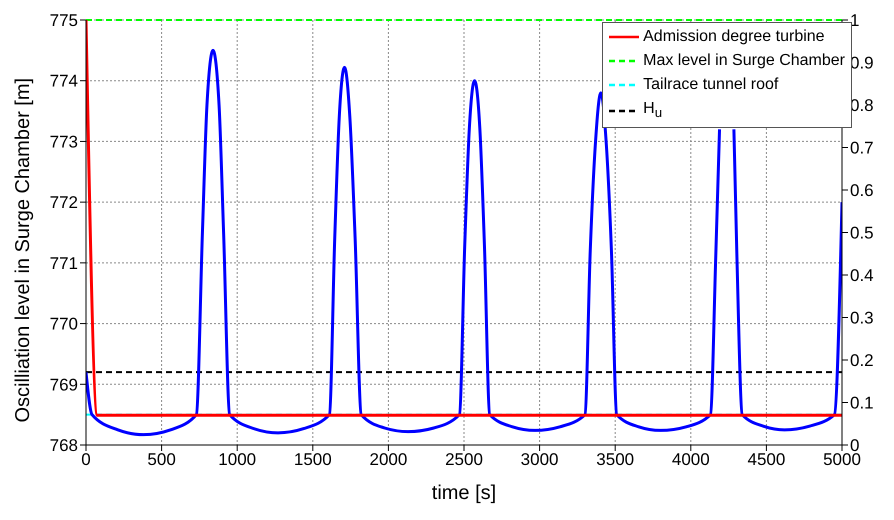  I want to click on y-tick-label: 770, so click(64, 324).